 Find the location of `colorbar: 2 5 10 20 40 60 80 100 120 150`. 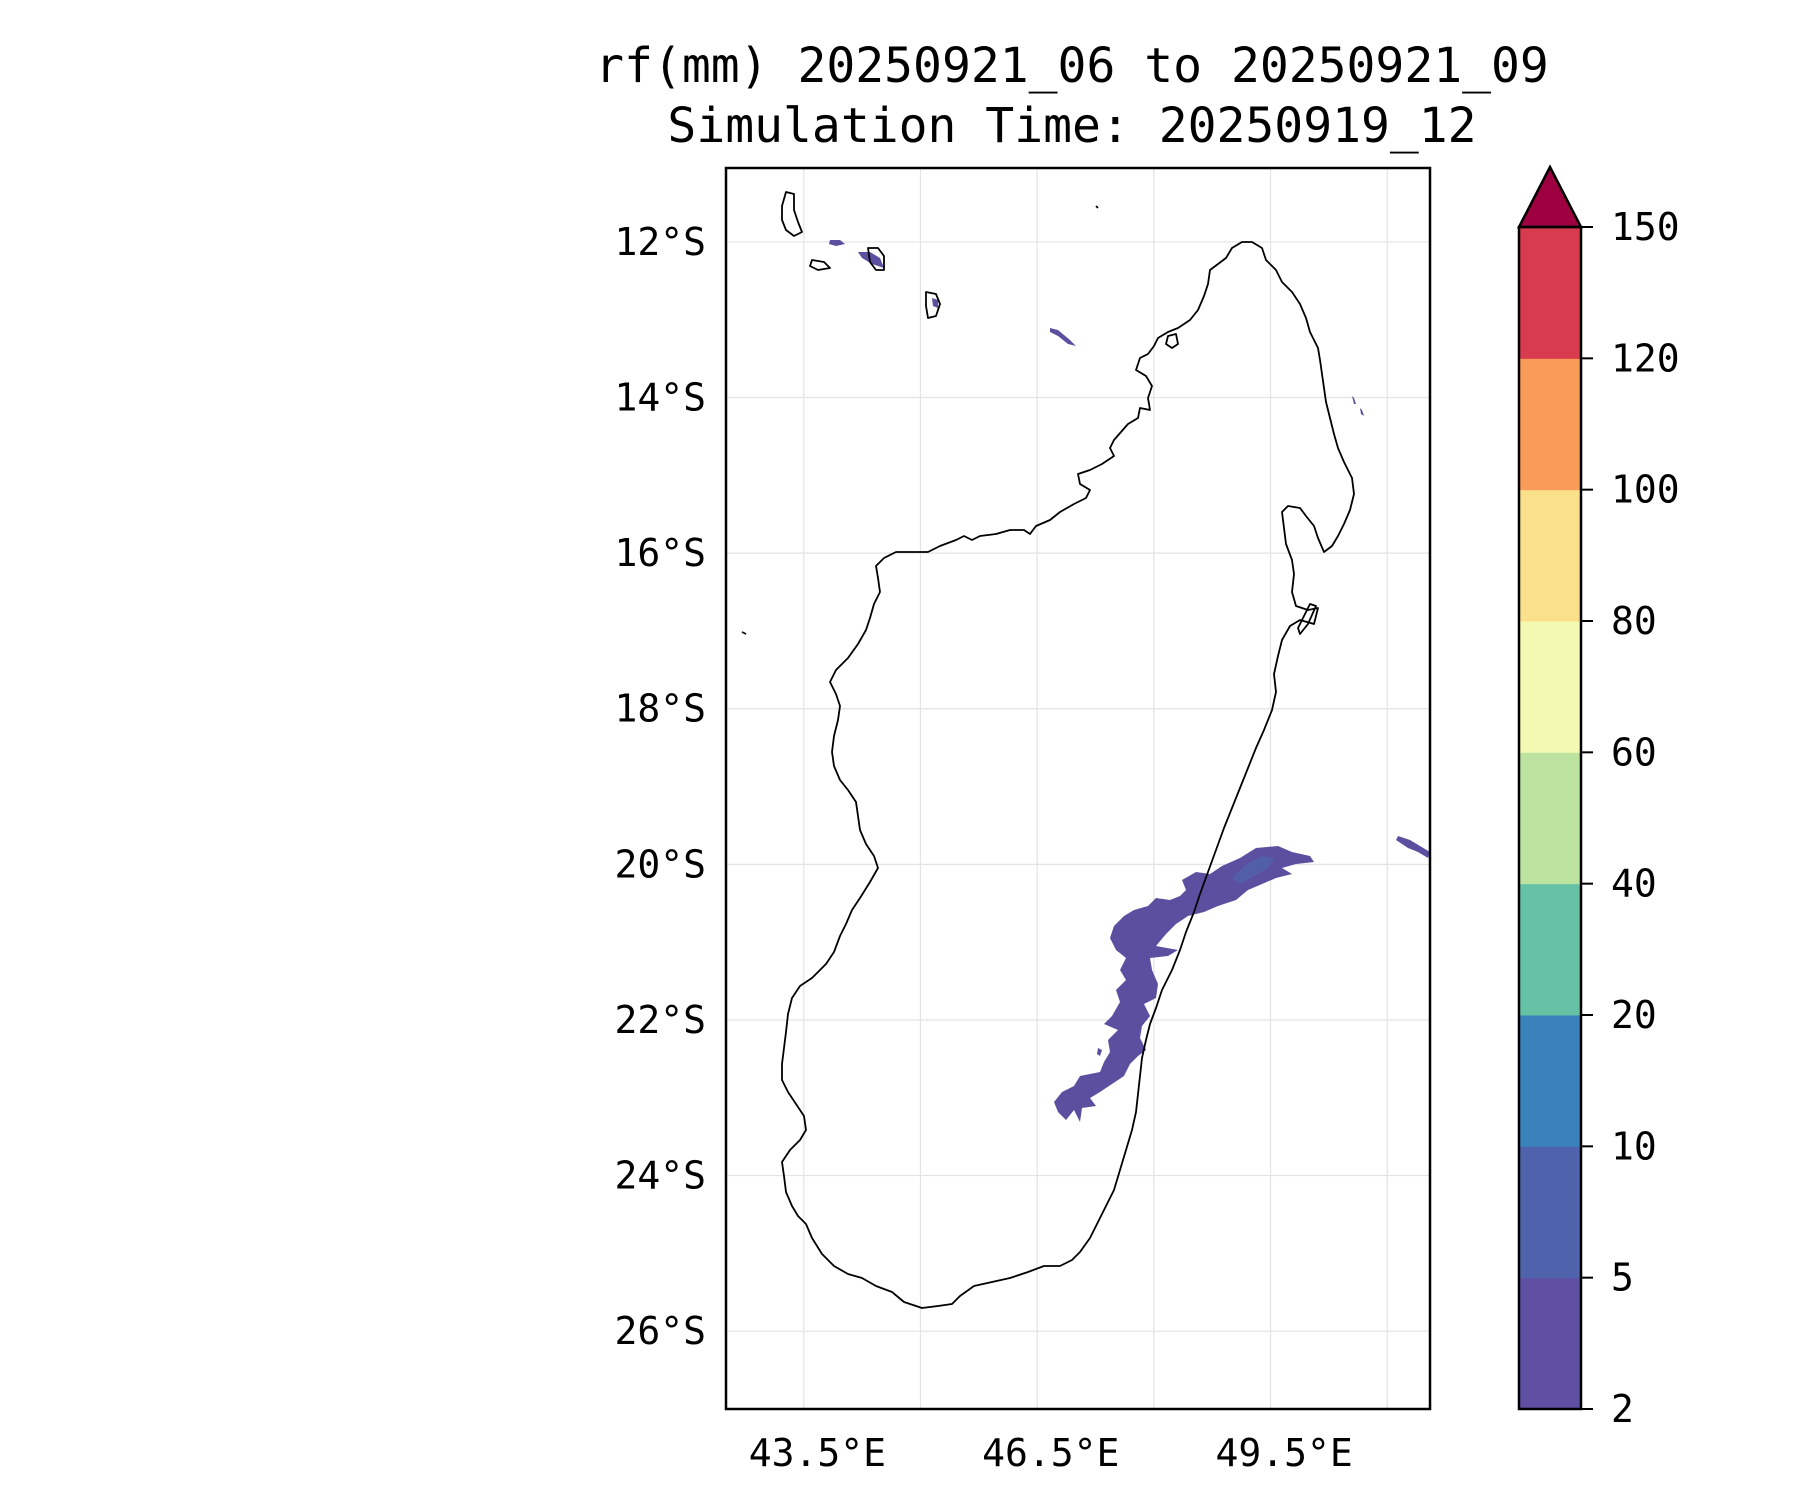

colorbar: 2 5 10 20 40 60 80 100 120 150 is located at coordinates (1598, 797).